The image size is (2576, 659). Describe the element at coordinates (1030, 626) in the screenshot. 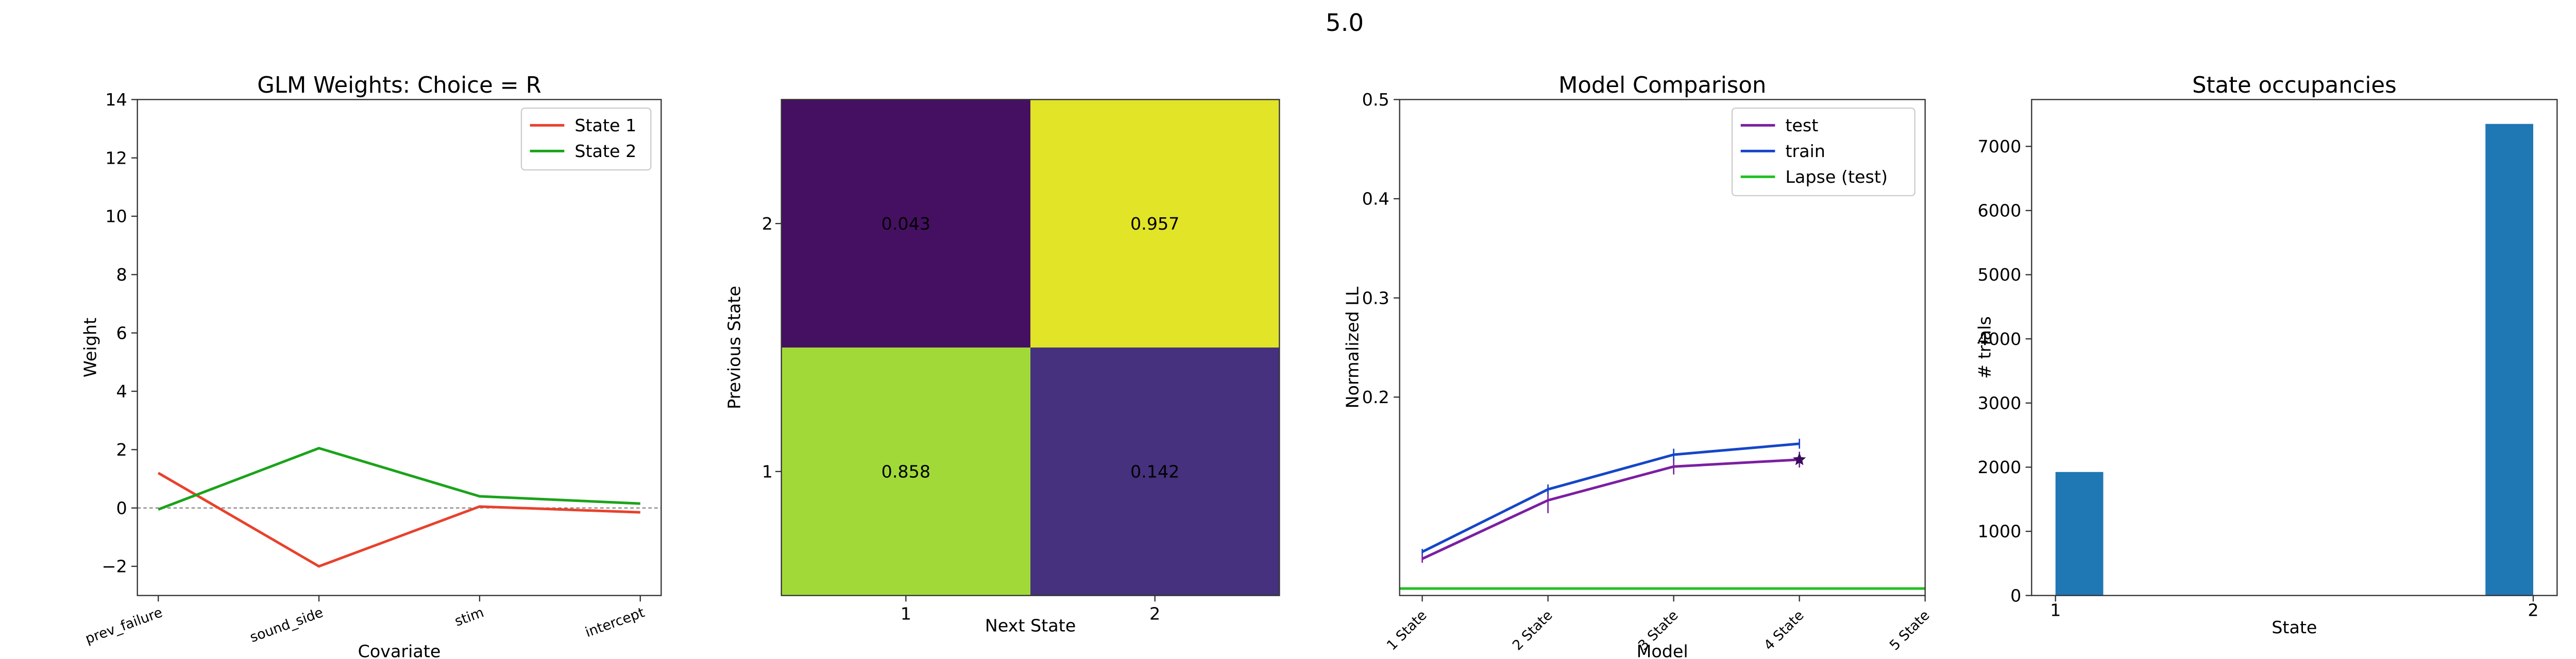

I see `x-axis-label: Next State` at that location.